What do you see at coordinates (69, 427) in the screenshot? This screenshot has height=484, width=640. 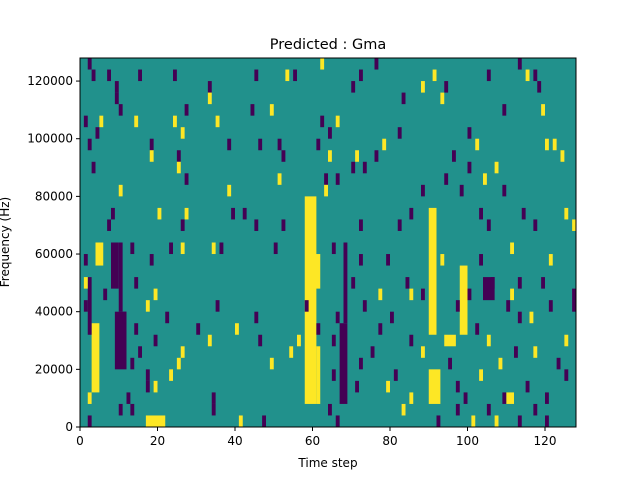 I see `y-tick-label: 0` at bounding box center [69, 427].